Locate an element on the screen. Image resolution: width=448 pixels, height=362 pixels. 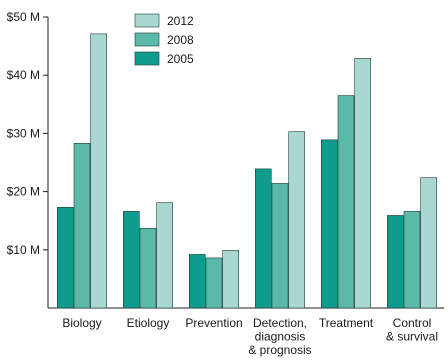
x-category-label: Biology is located at coordinates (81, 323).